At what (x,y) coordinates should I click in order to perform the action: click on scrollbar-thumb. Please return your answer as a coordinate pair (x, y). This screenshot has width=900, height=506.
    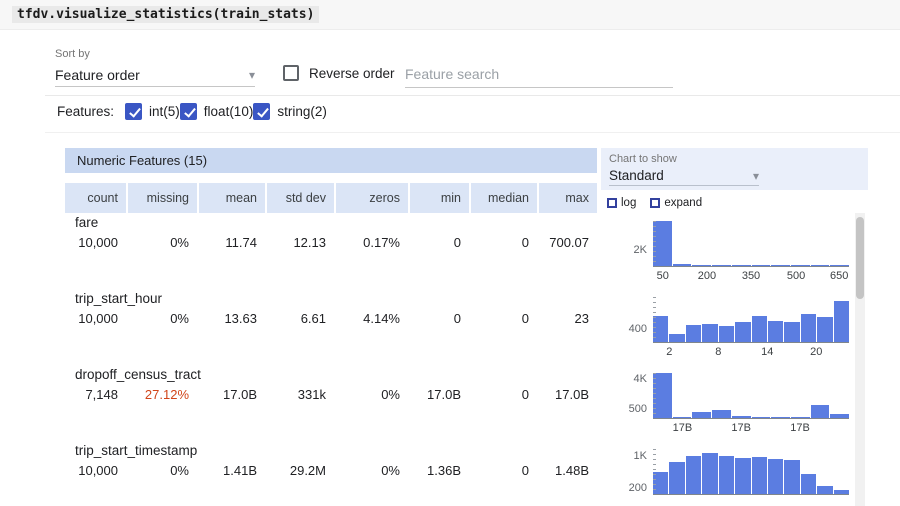
    Looking at the image, I should click on (860, 258).